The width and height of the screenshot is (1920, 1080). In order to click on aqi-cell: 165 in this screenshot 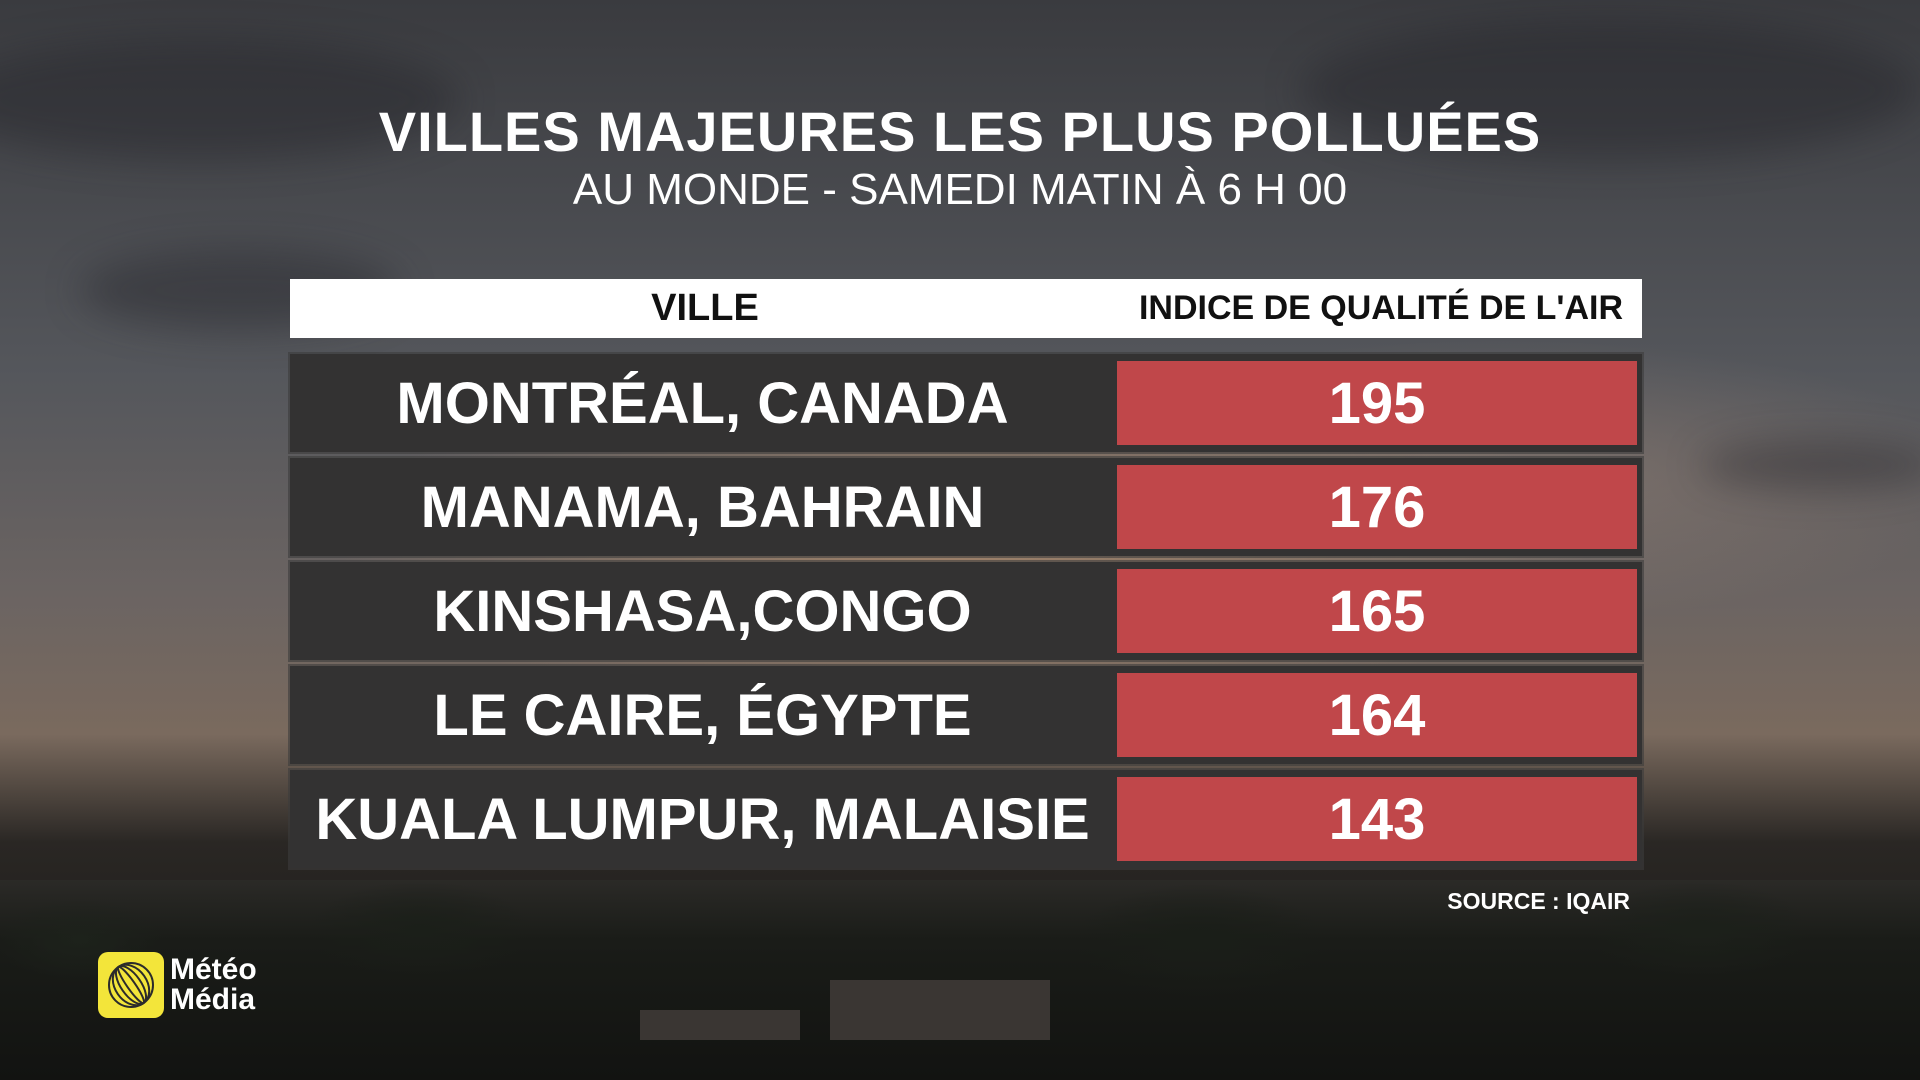, I will do `click(1377, 611)`.